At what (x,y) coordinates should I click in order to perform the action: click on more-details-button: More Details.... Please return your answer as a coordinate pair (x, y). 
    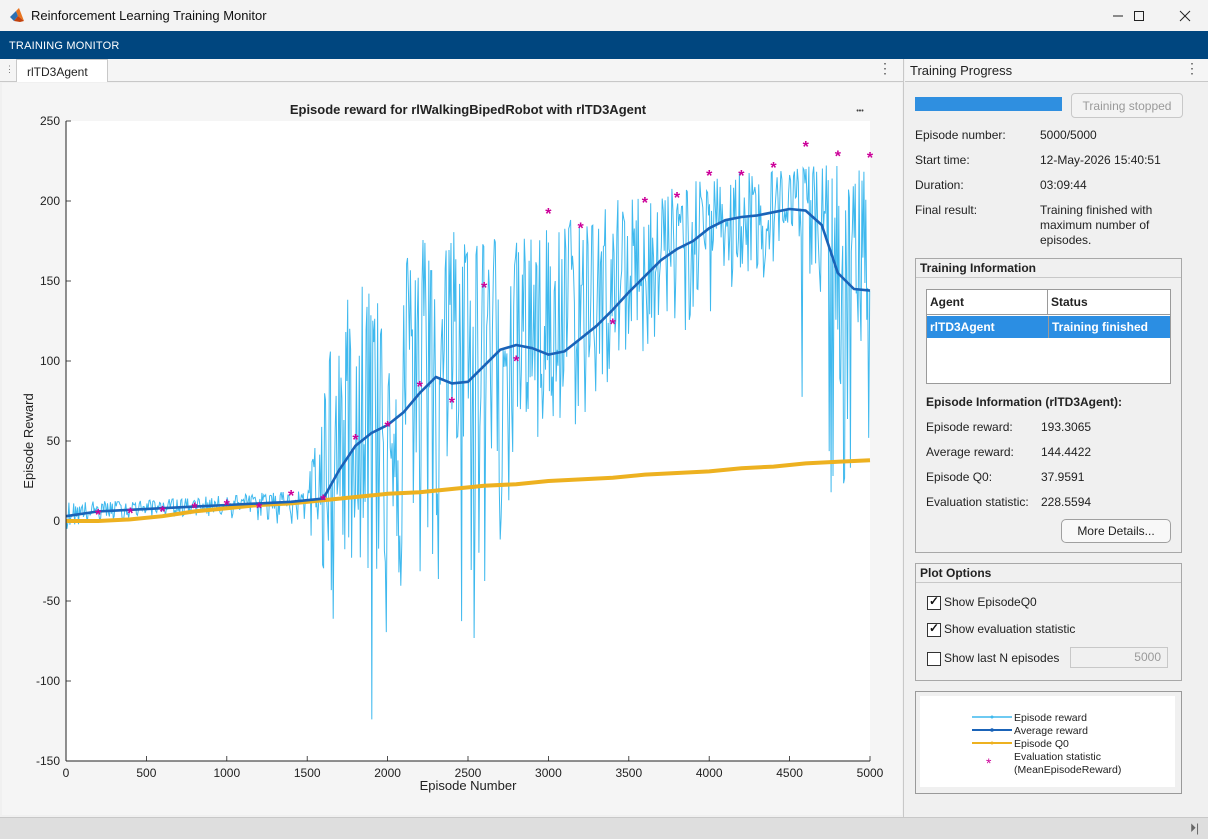
    Looking at the image, I should click on (1116, 531).